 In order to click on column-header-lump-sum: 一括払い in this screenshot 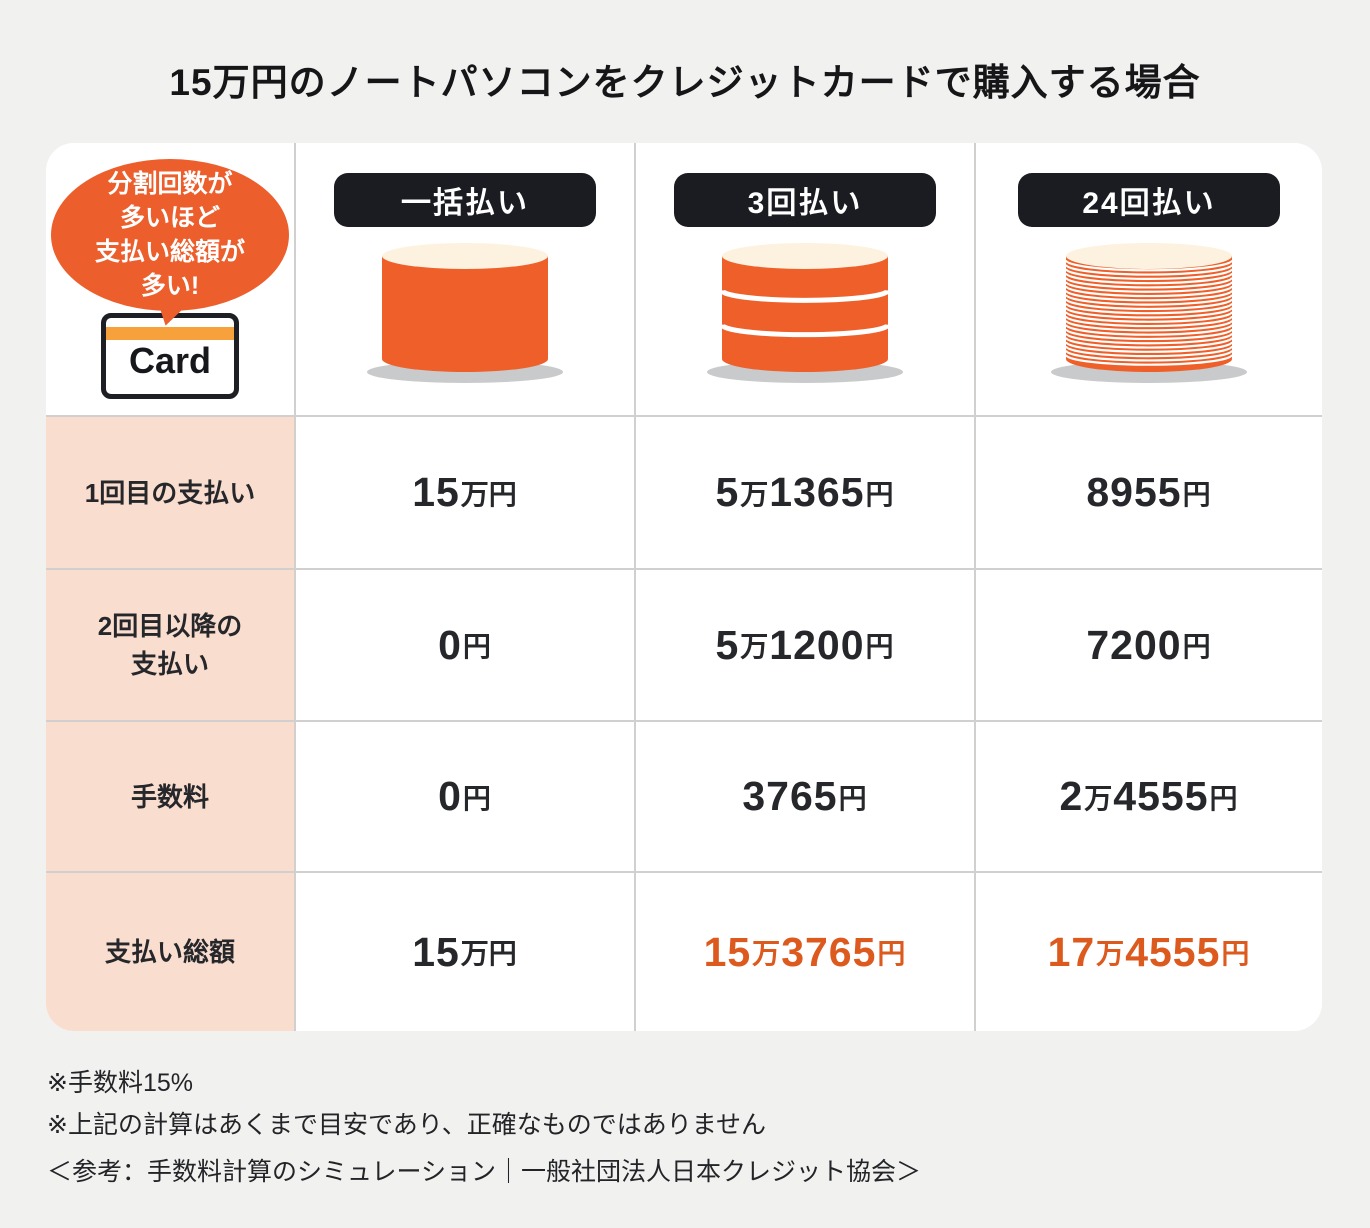, I will do `click(466, 280)`.